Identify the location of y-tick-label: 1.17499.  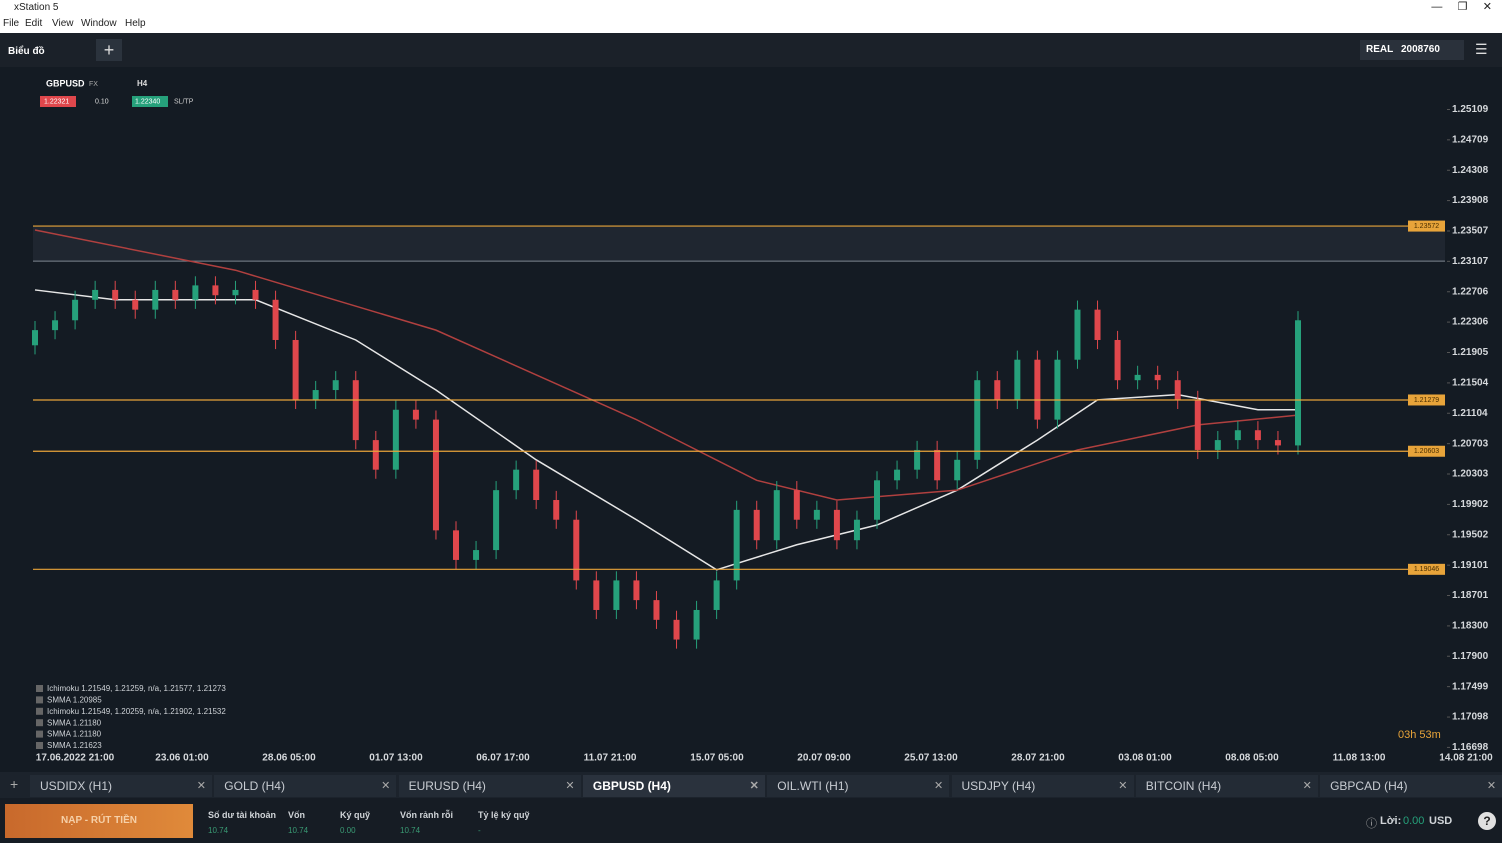
(1470, 686).